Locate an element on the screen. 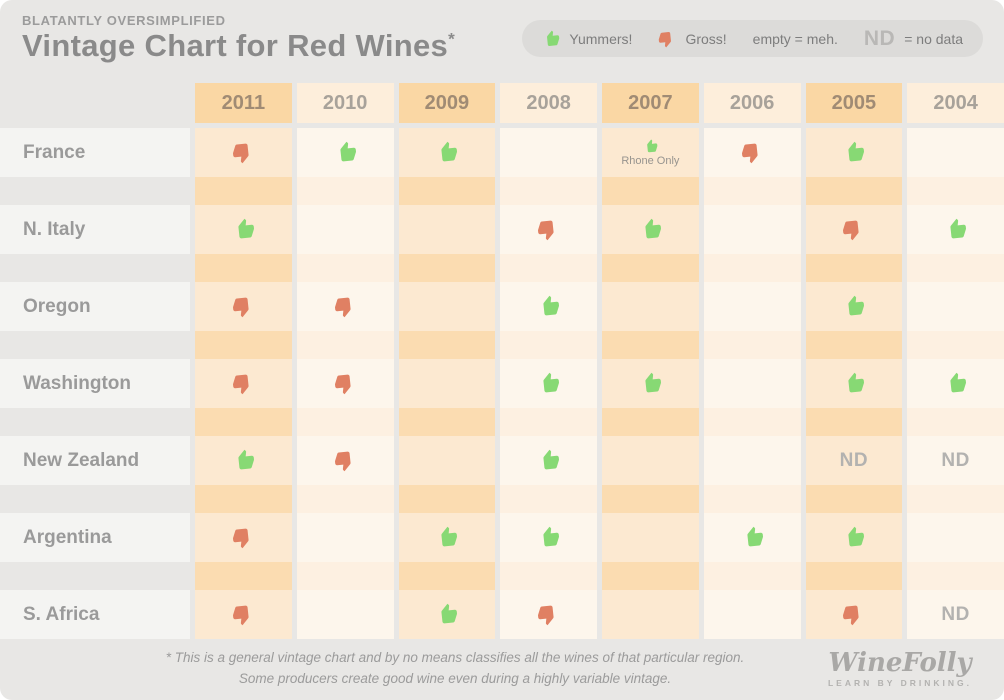 The width and height of the screenshot is (1004, 700). cell-new-zealand-2011 is located at coordinates (243, 460).